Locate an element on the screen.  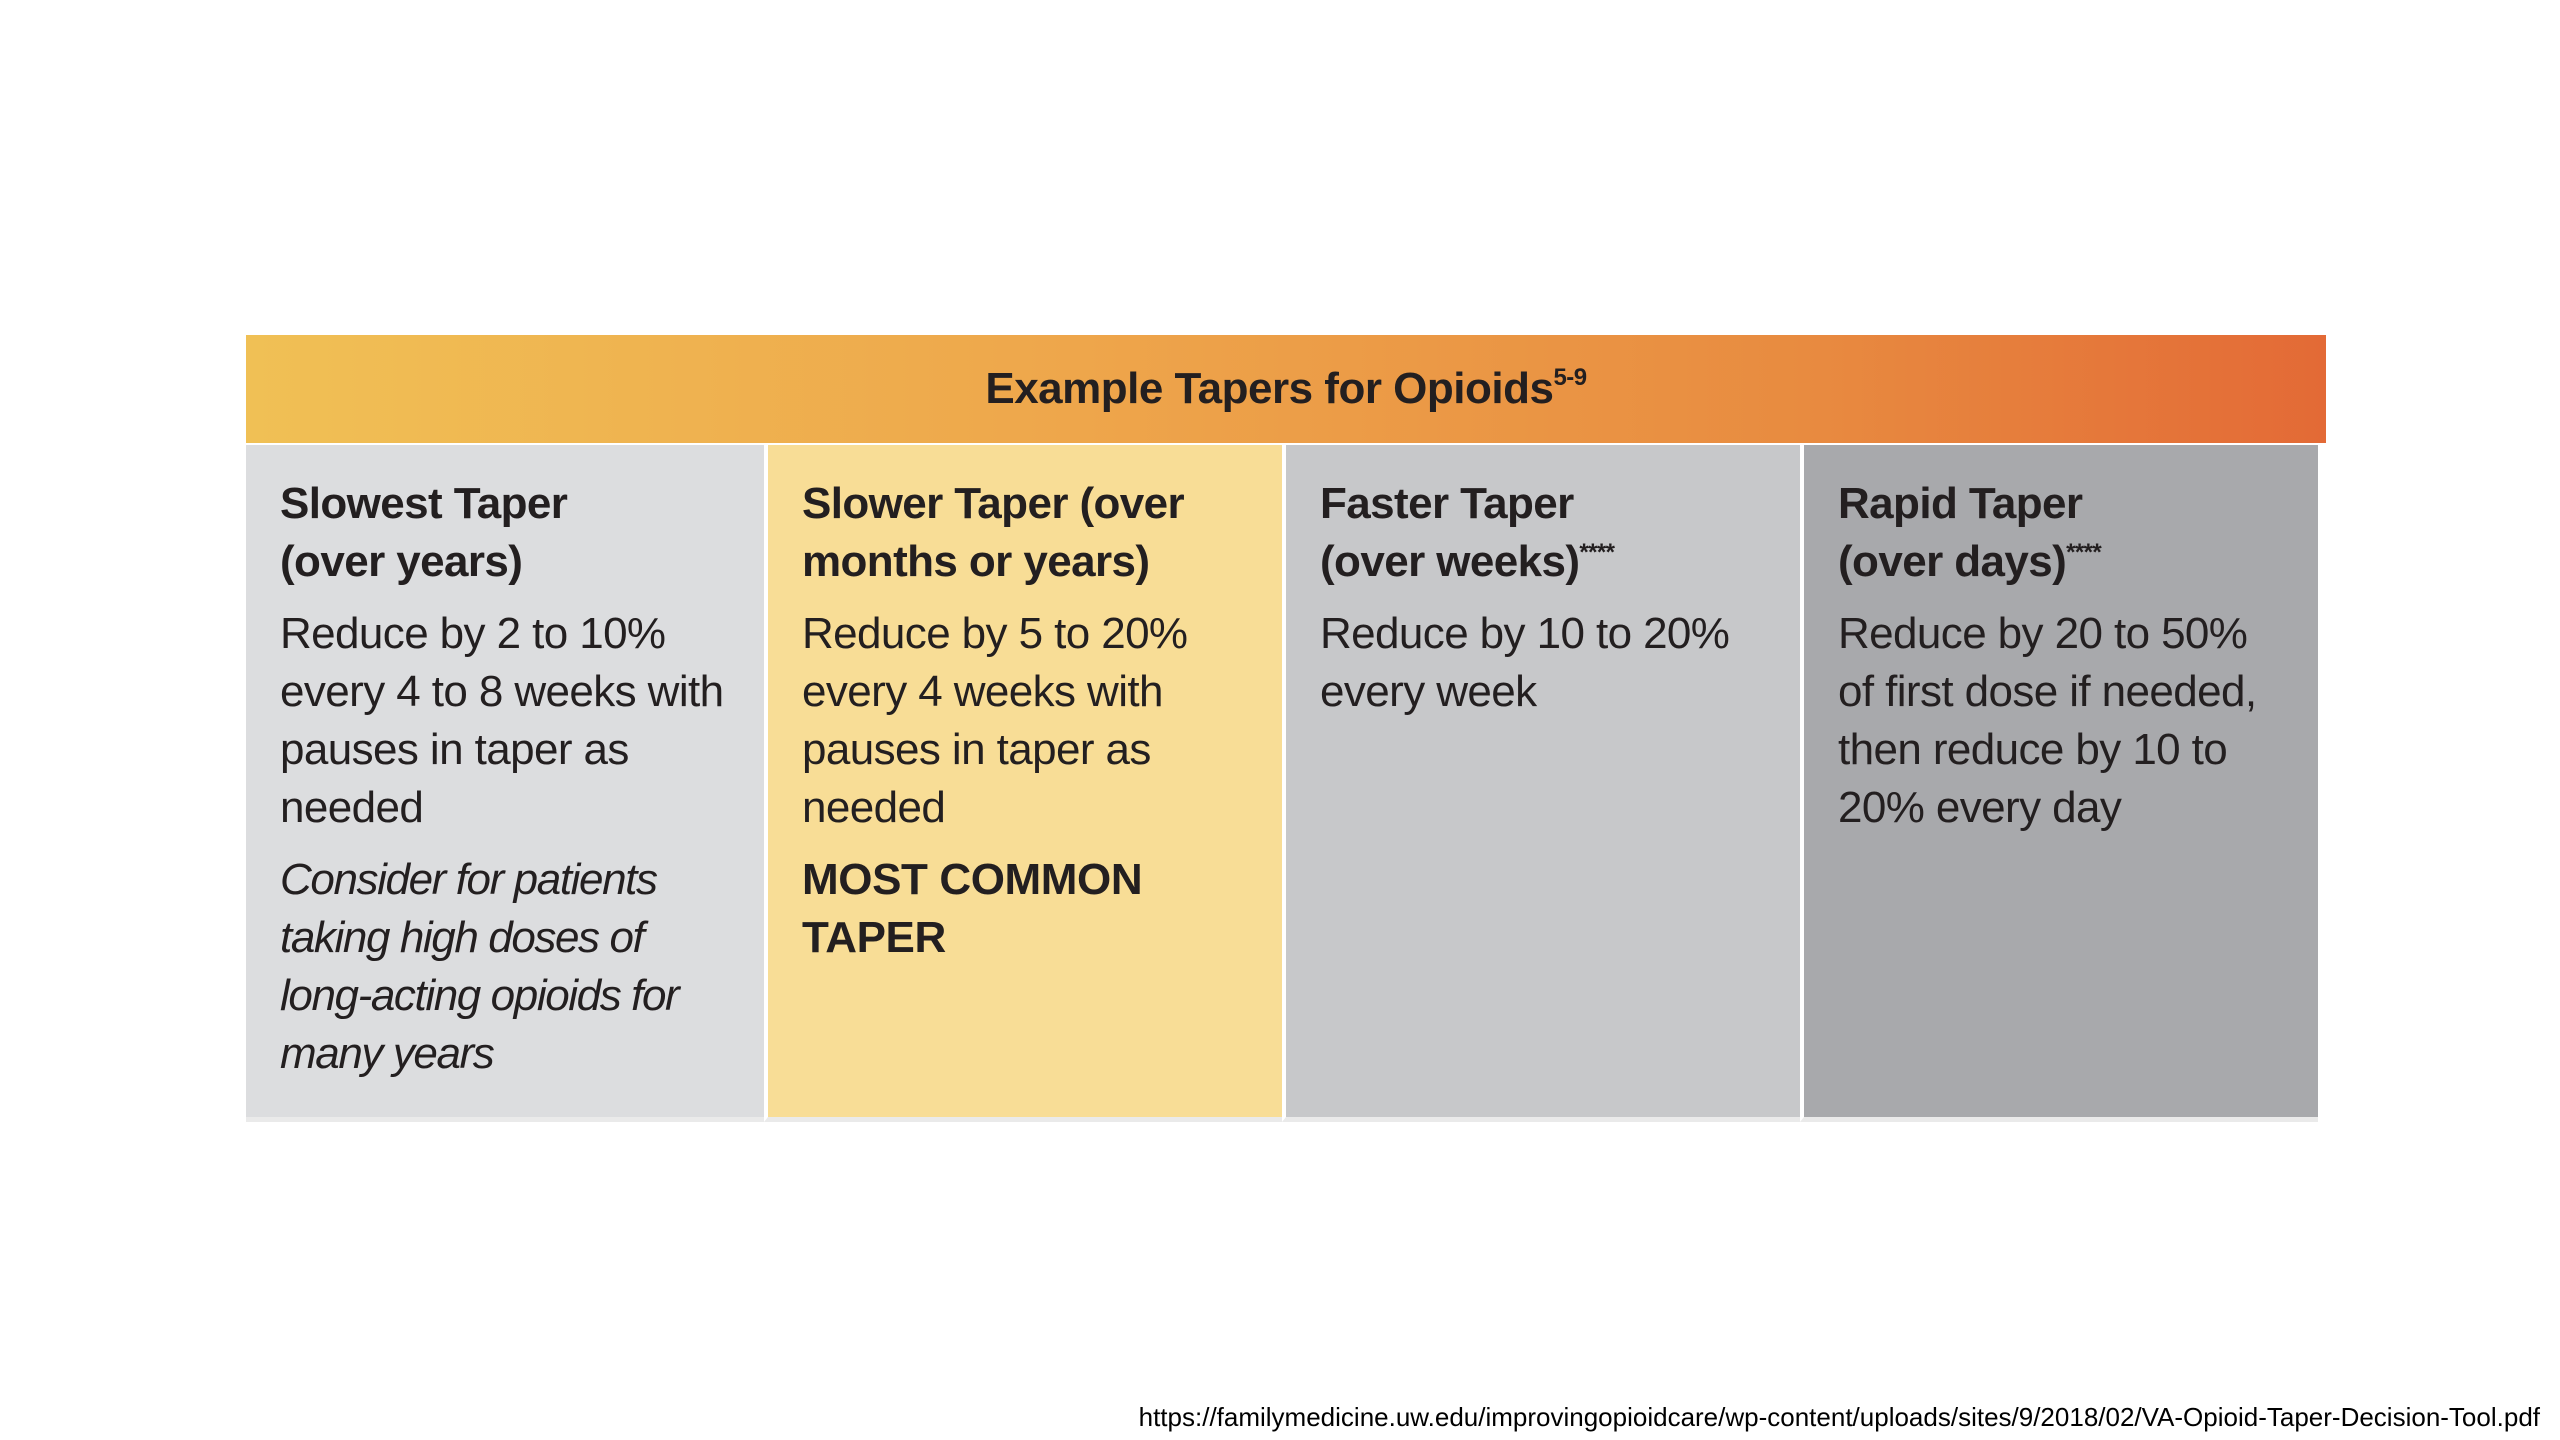
column-title-text: Slowest Taper (over years) is located at coordinates (424, 532).